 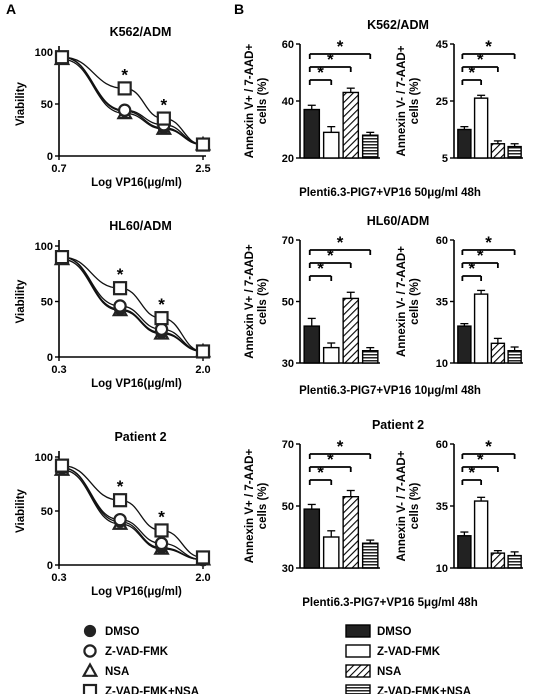 What do you see at coordinates (90, 631) in the screenshot?
I see `legend-marker` at bounding box center [90, 631].